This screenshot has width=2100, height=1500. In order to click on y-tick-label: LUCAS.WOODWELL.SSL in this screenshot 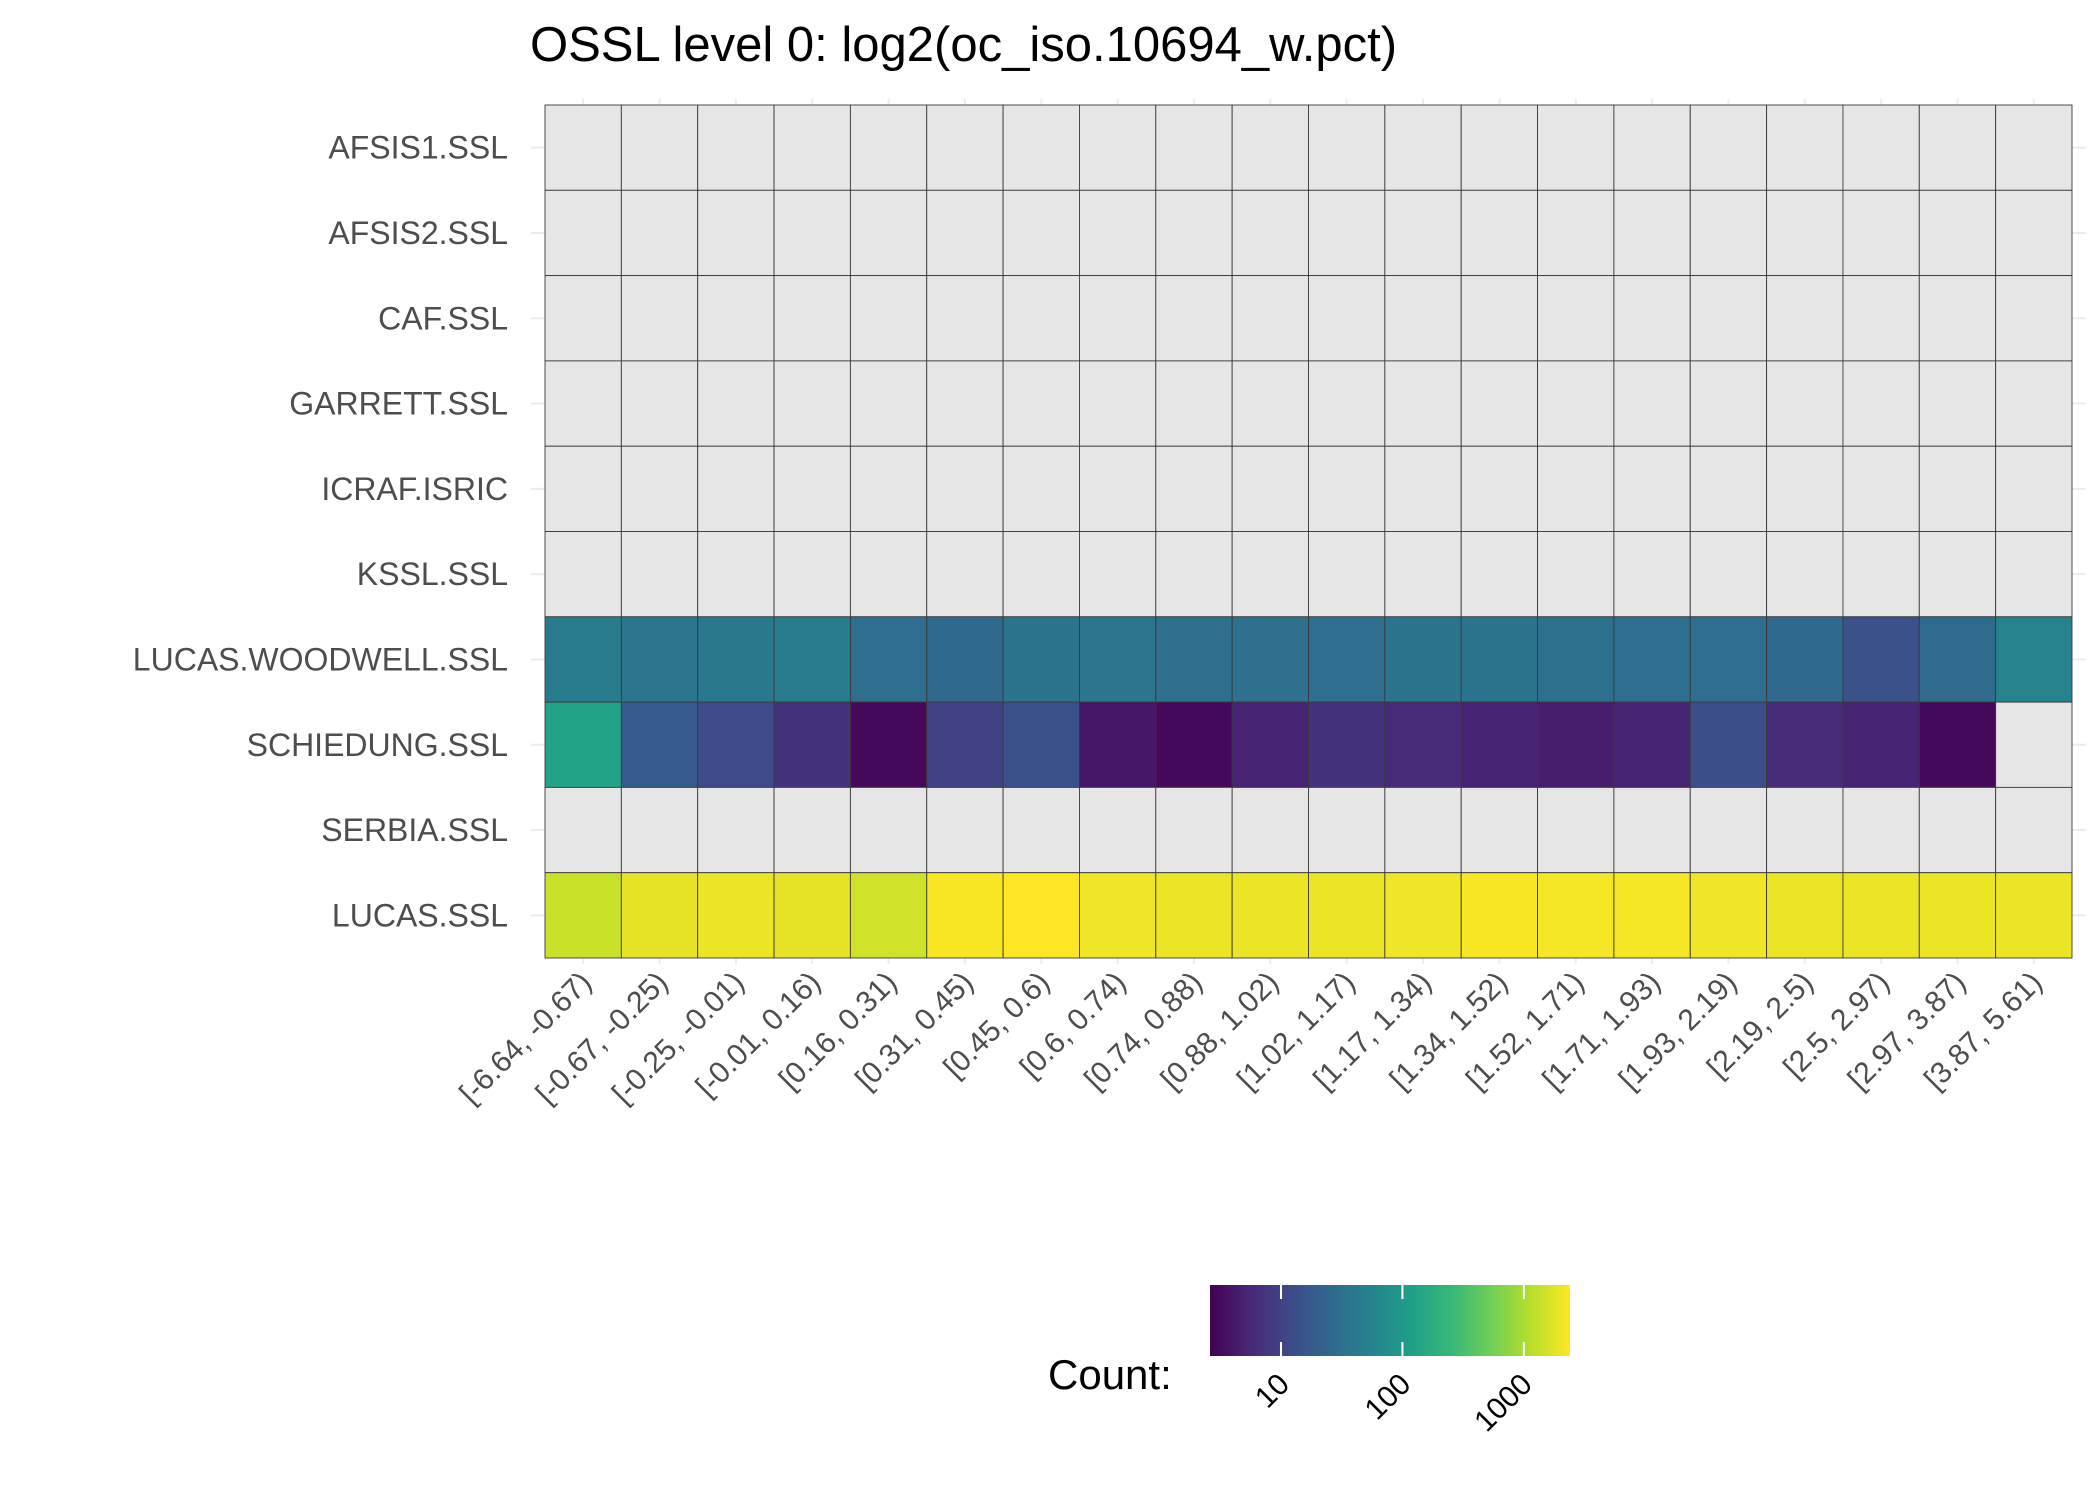, I will do `click(320, 659)`.